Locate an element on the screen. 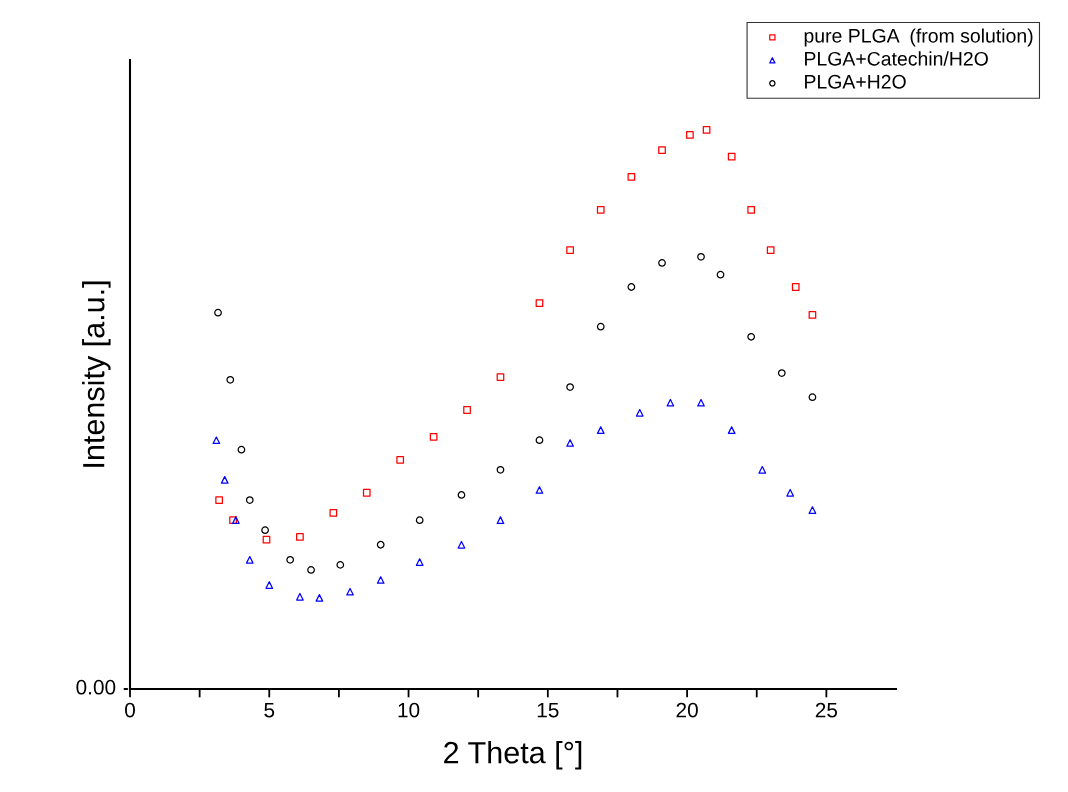 Image resolution: width=1068 pixels, height=792 pixels. x-tick-label: 5 is located at coordinates (269, 710).